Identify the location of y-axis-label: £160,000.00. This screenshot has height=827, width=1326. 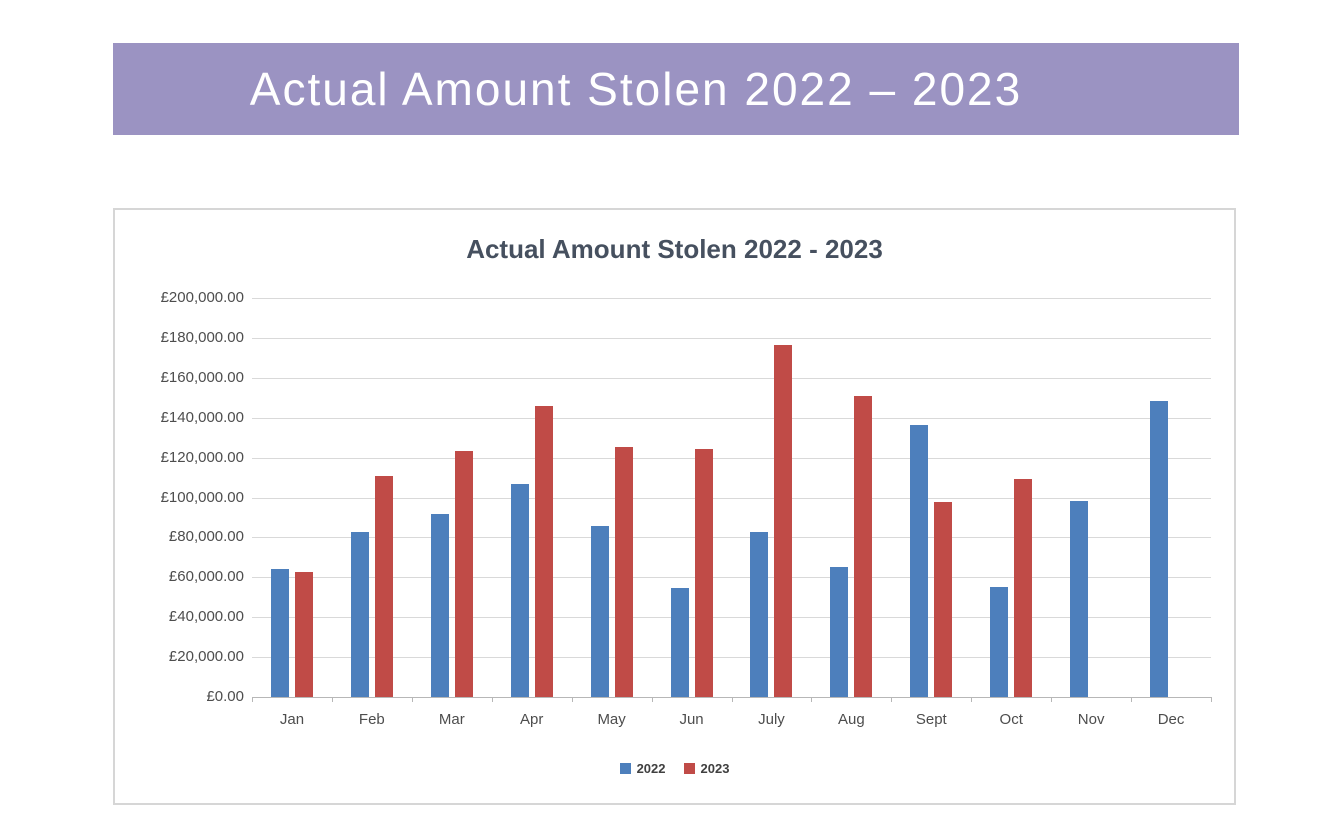
(202, 377).